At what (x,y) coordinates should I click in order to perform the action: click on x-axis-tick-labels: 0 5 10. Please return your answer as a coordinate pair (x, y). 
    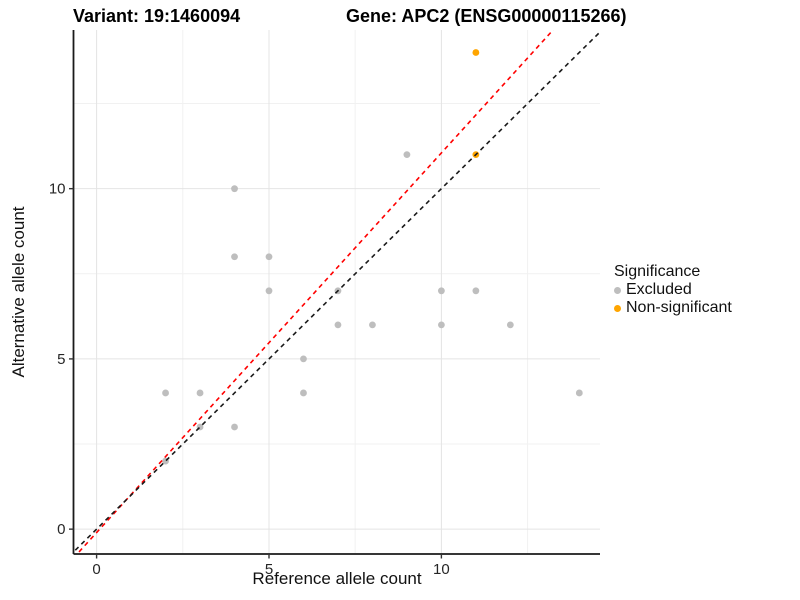
    Looking at the image, I should click on (271, 566).